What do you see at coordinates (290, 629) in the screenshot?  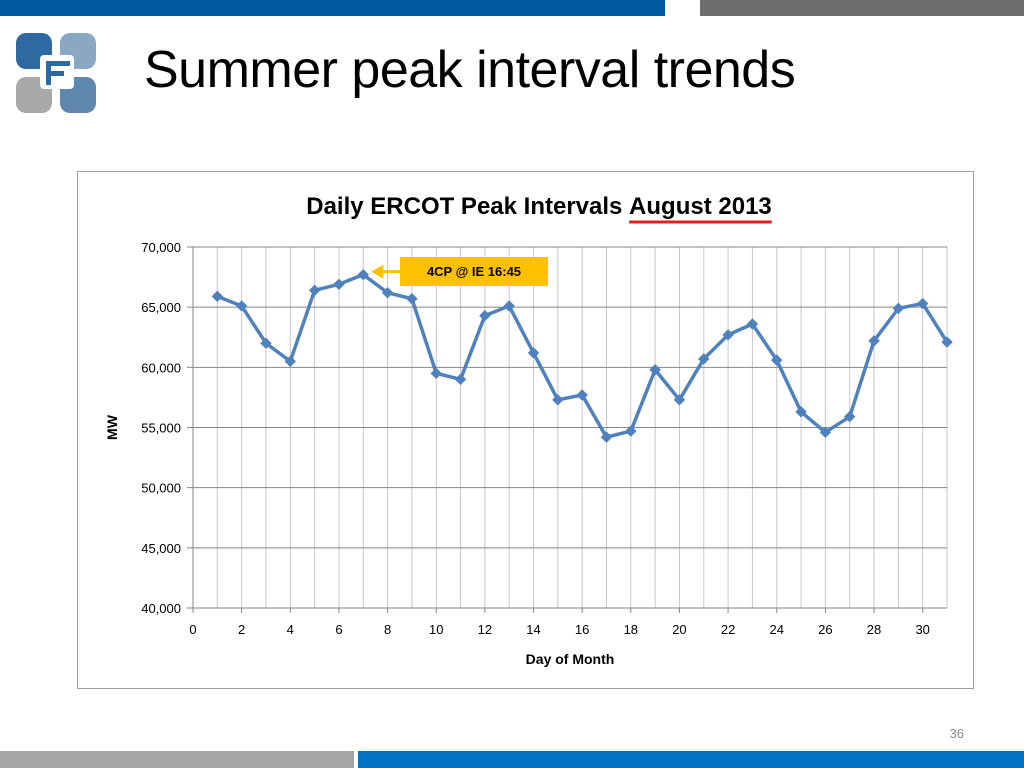 I see `x-tick-label: 4` at bounding box center [290, 629].